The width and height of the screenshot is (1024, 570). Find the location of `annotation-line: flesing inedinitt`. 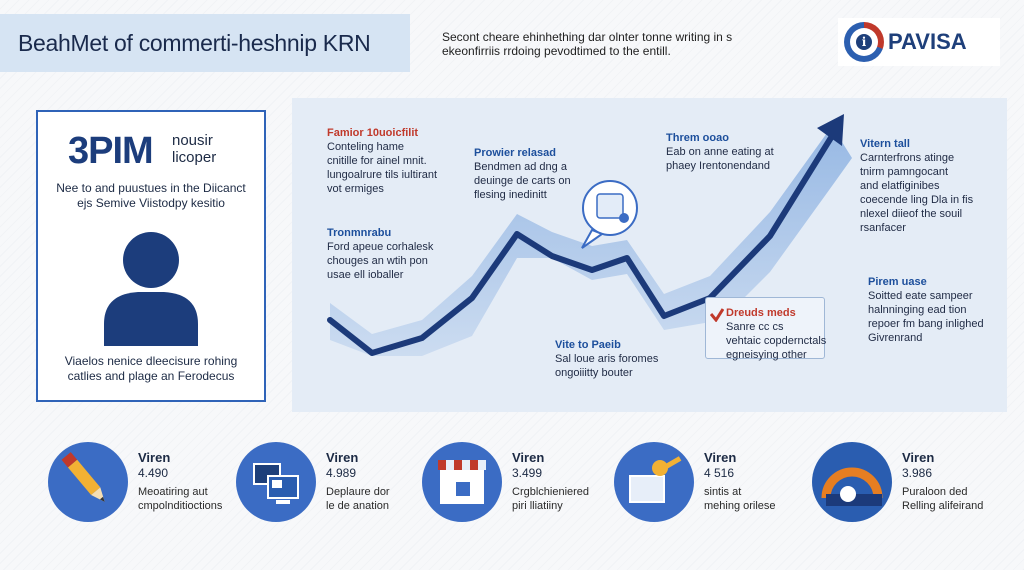

annotation-line: flesing inedinitt is located at coordinates (510, 195).